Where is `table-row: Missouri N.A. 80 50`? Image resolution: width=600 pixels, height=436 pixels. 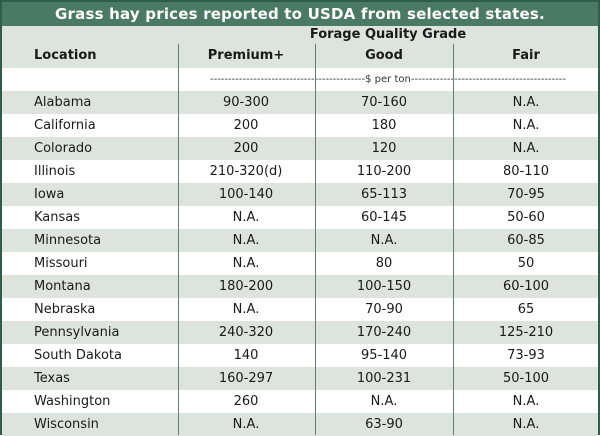 table-row: Missouri N.A. 80 50 is located at coordinates (300, 263).